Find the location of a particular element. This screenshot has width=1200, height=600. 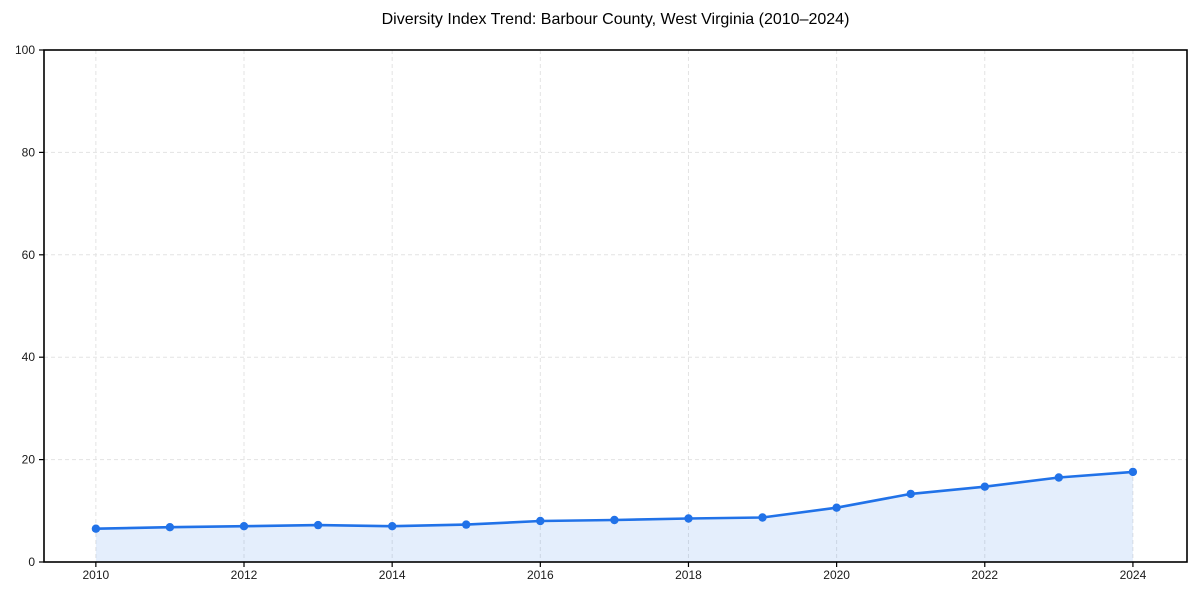

x-tick-label: 2012 is located at coordinates (244, 575).